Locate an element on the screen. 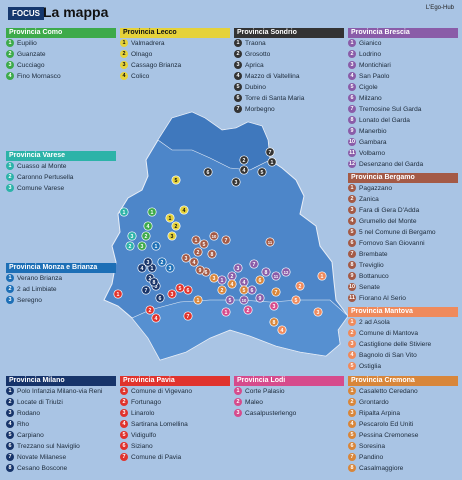  item-label: Verano Brianza is located at coordinates (40, 278).